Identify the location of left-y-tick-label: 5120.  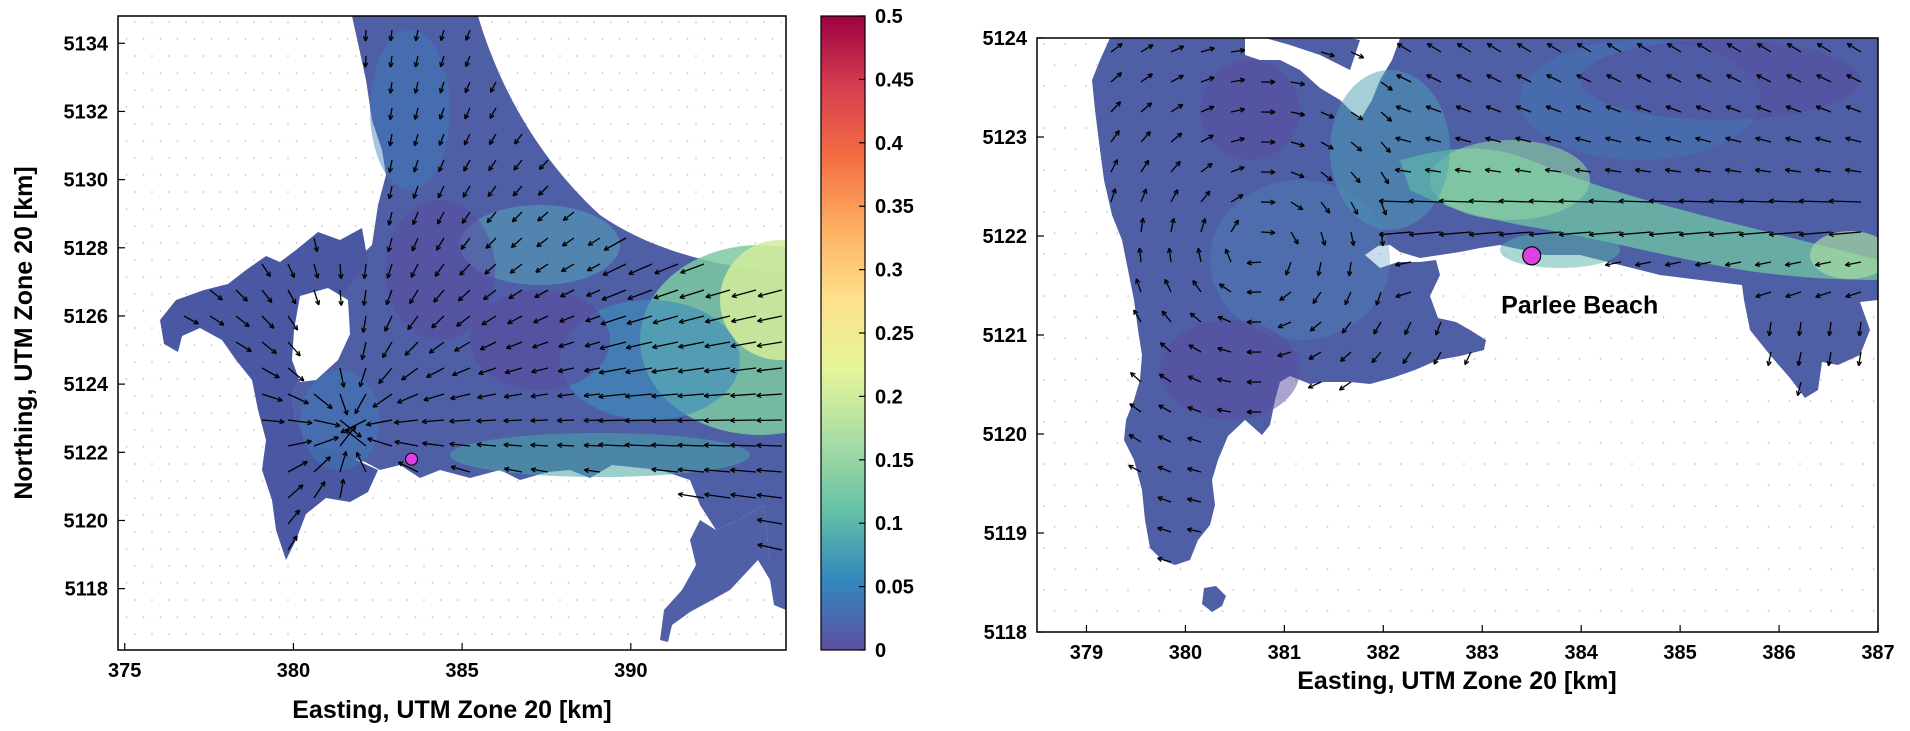
(86, 521).